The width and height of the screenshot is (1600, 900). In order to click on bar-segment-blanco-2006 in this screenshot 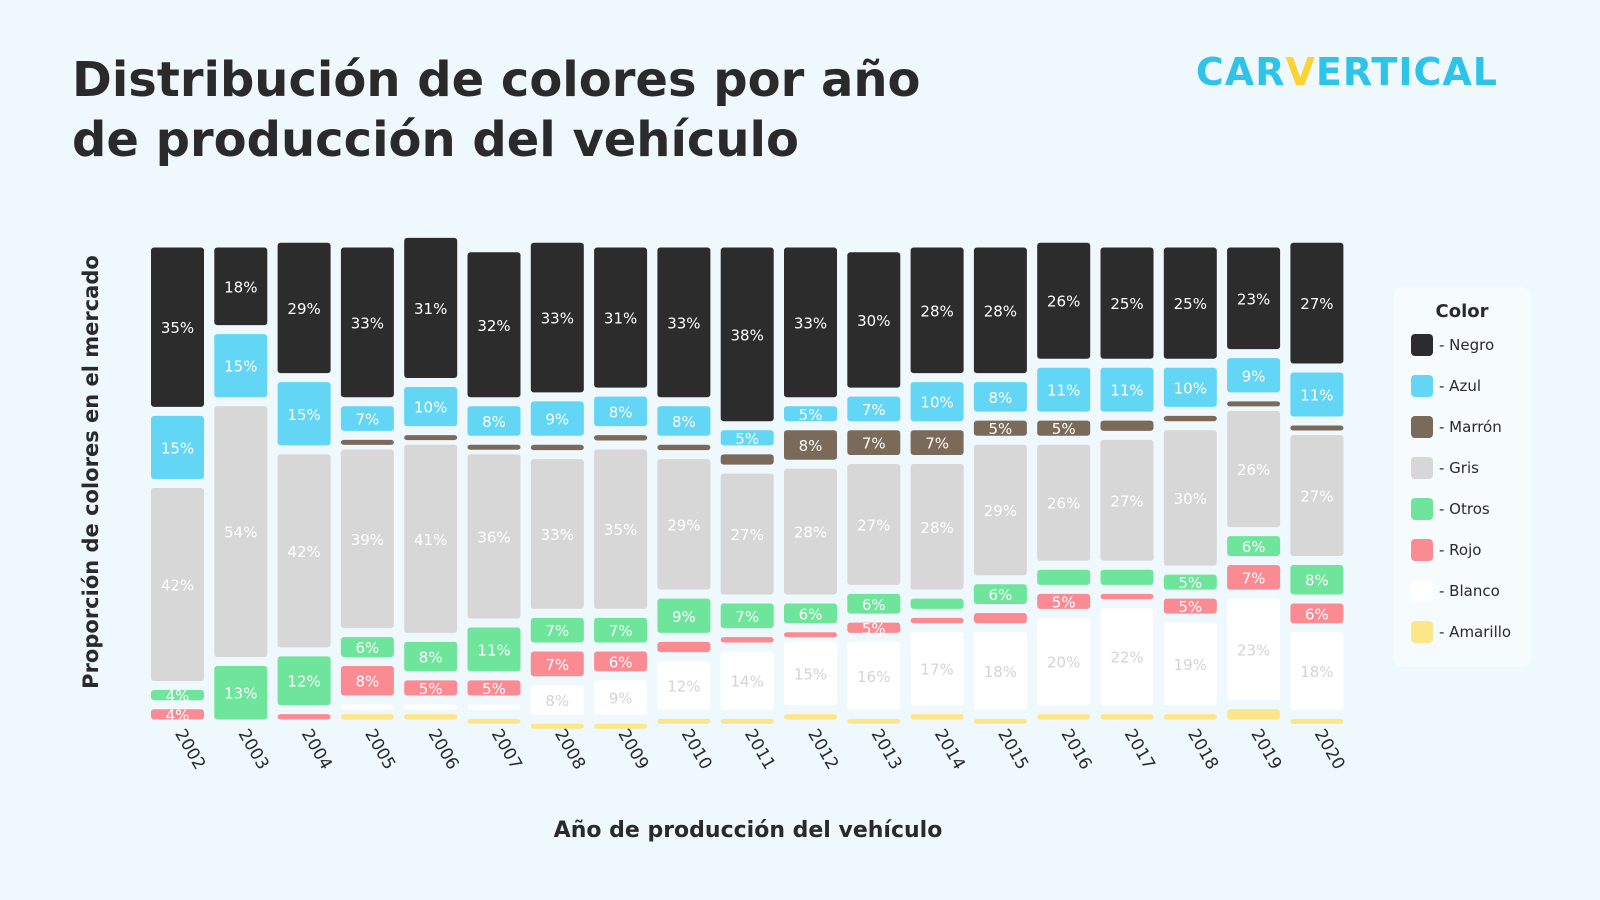, I will do `click(431, 707)`.